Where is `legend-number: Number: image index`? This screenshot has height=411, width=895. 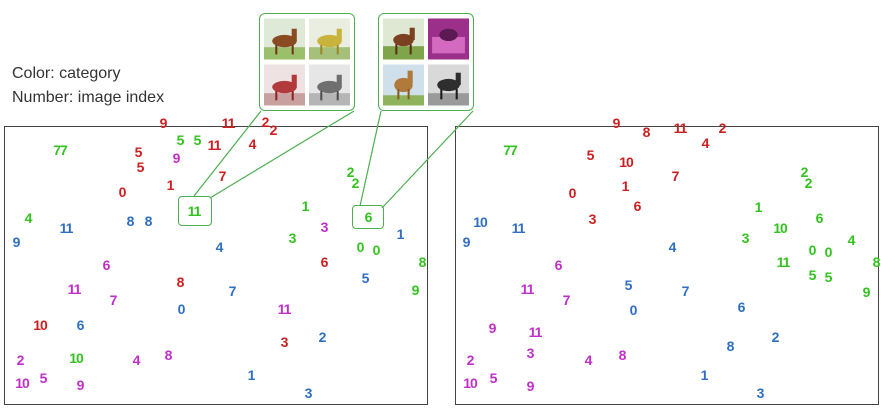
legend-number: Number: image index is located at coordinates (88, 97).